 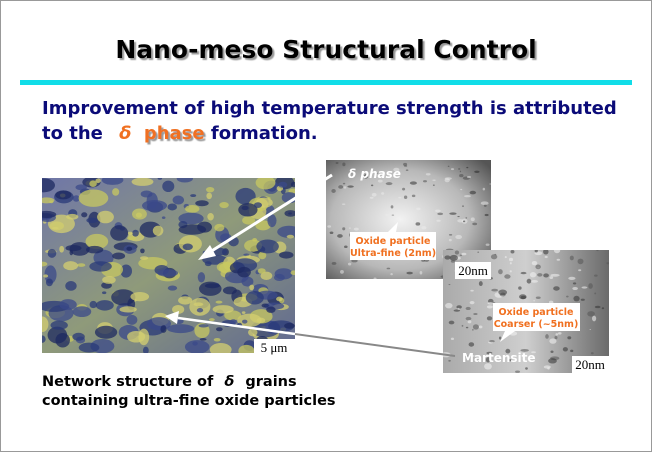 I want to click on callout-text: Ultra-fine (2nm), so click(x=393, y=253).